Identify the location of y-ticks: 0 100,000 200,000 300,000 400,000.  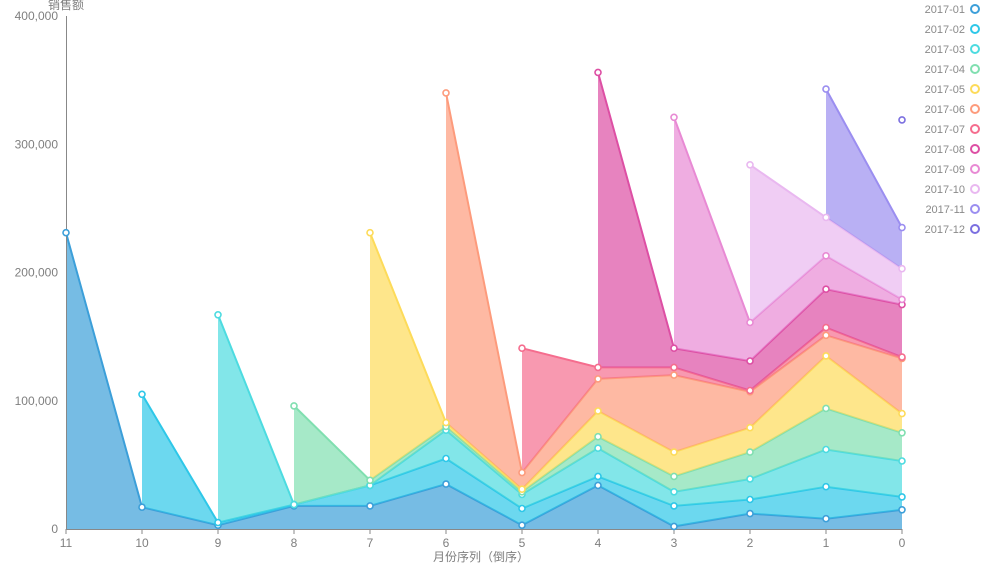
(37, 272).